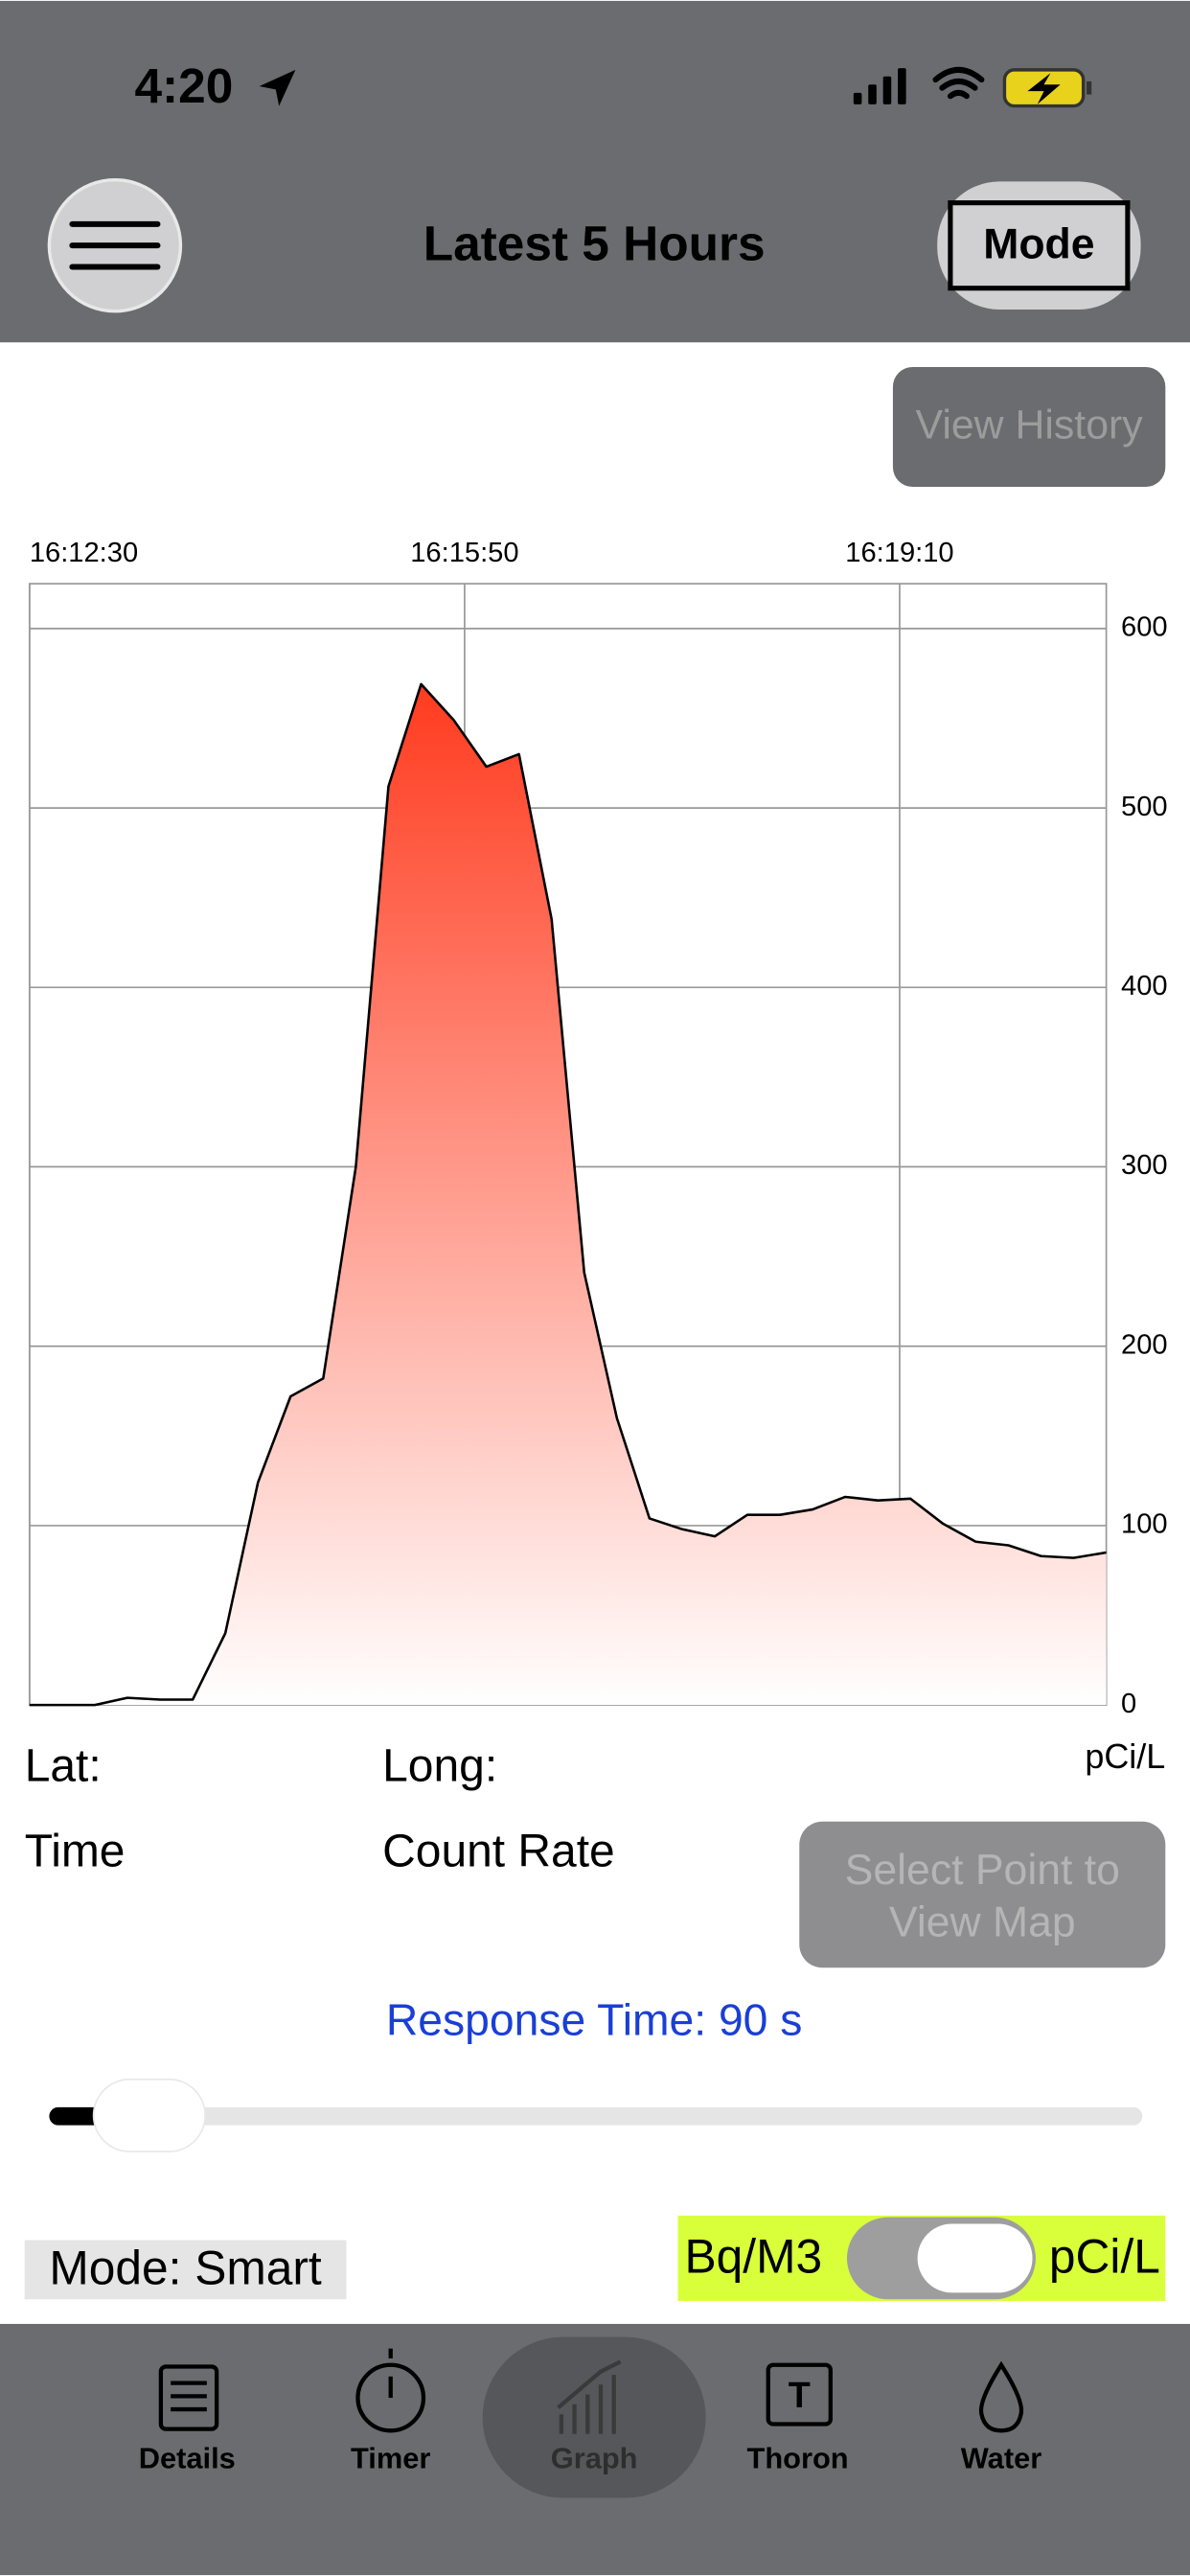 The image size is (1190, 2576). I want to click on map-button-text-box: Select Point to View Map, so click(982, 1894).